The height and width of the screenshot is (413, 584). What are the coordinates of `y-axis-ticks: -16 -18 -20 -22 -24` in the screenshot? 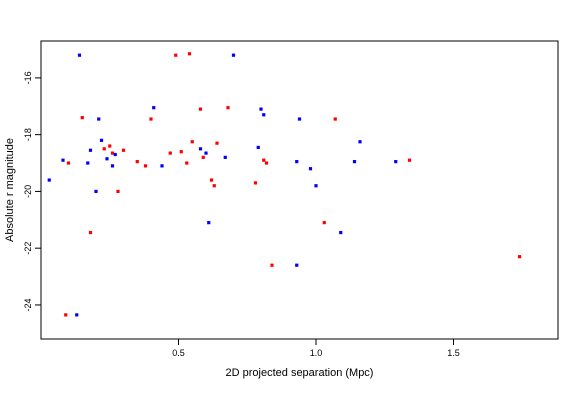 It's located at (32, 191).